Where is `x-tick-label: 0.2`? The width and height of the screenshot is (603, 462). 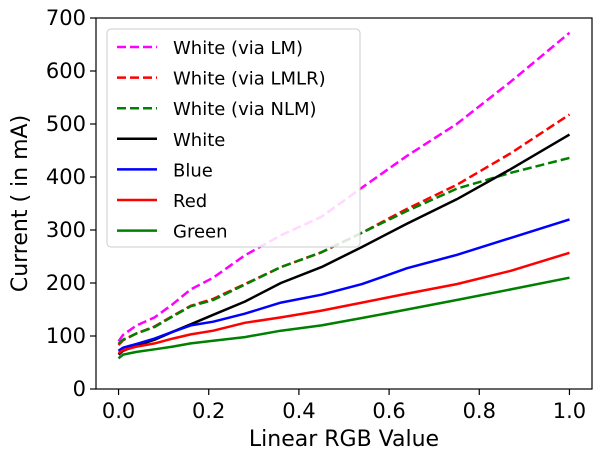 x-tick-label: 0.2 is located at coordinates (208, 411).